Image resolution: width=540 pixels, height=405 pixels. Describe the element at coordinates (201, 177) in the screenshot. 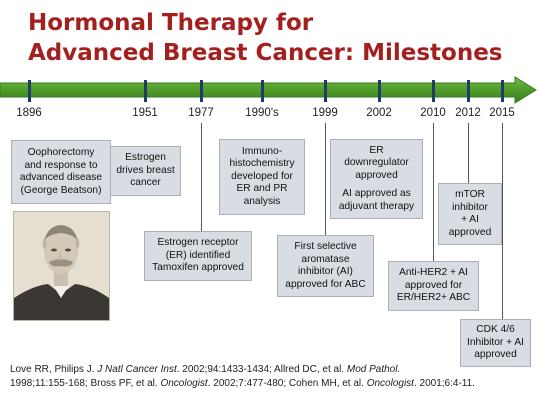

I see `connector-1977` at that location.